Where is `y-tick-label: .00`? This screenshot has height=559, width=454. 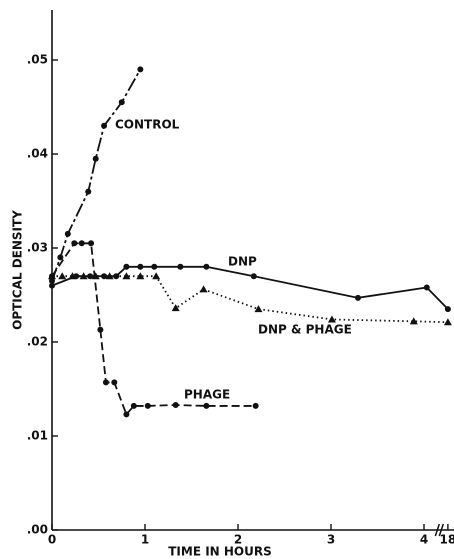 y-tick-label: .00 is located at coordinates (37, 530).